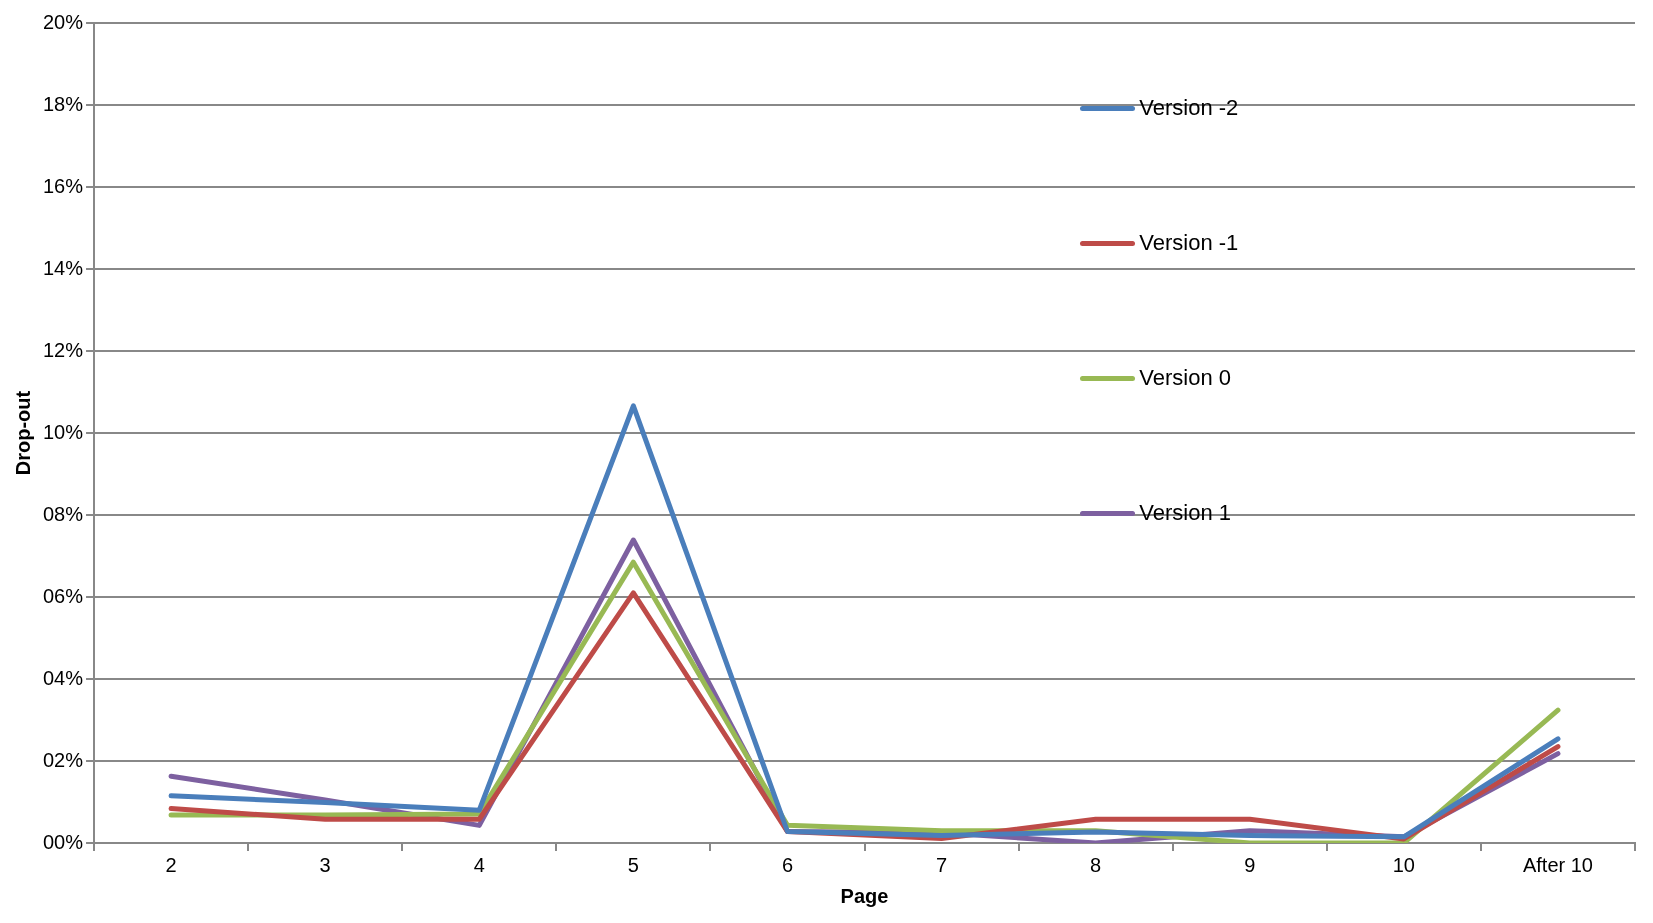 This screenshot has width=1653, height=923. Describe the element at coordinates (1189, 243) in the screenshot. I see `legend-label: Version -1` at that location.